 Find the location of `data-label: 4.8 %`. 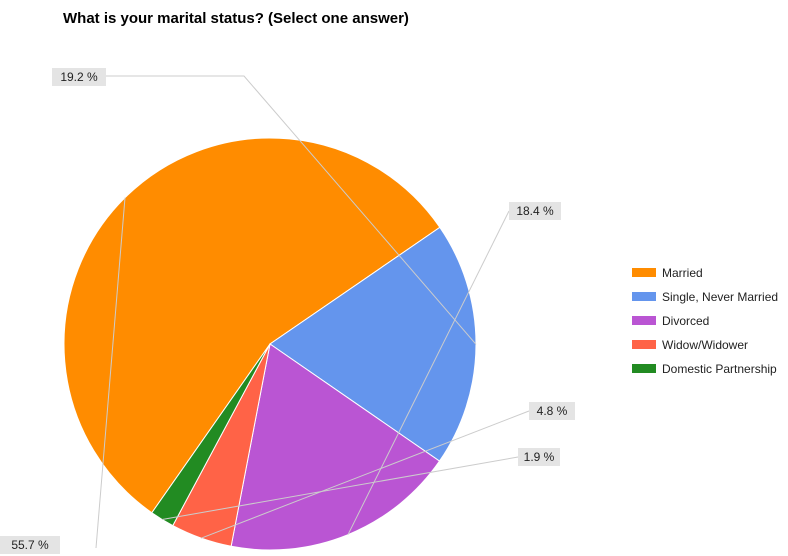

data-label: 4.8 % is located at coordinates (552, 411).